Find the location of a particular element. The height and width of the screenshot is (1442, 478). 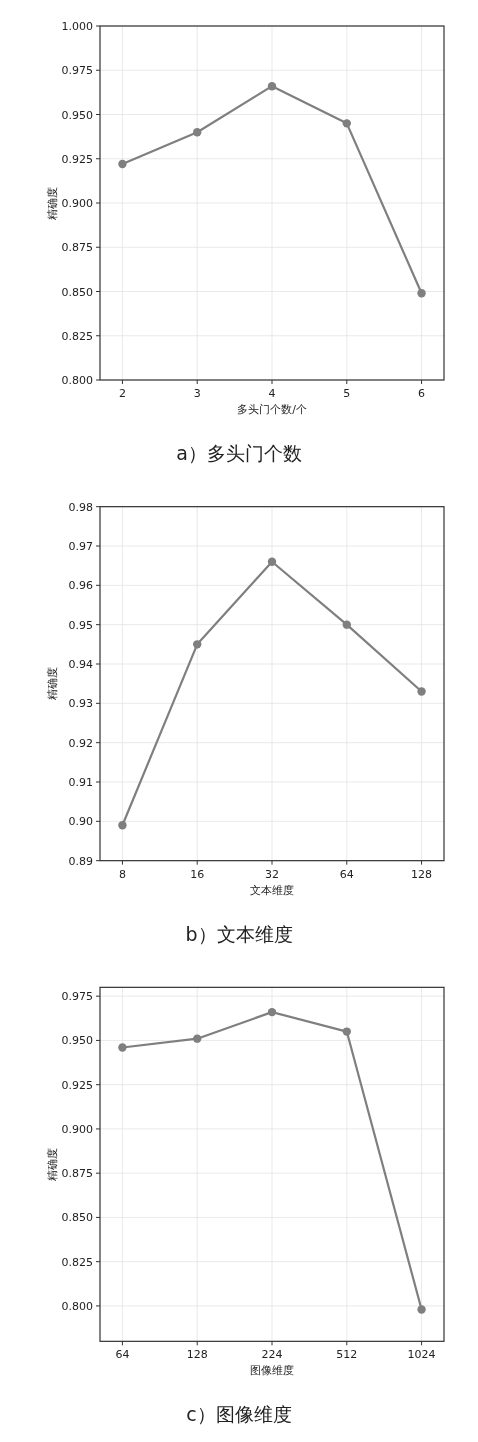

x-tick-label: 224 is located at coordinates (272, 1355).